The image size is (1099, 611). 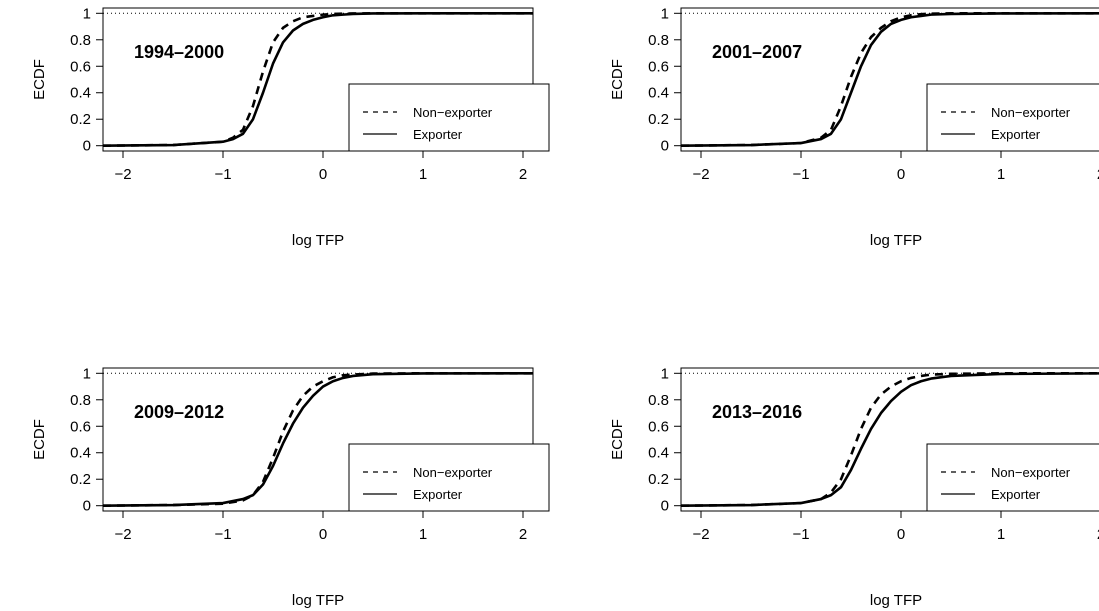 What do you see at coordinates (757, 412) in the screenshot?
I see `period-label: 2013–2016` at bounding box center [757, 412].